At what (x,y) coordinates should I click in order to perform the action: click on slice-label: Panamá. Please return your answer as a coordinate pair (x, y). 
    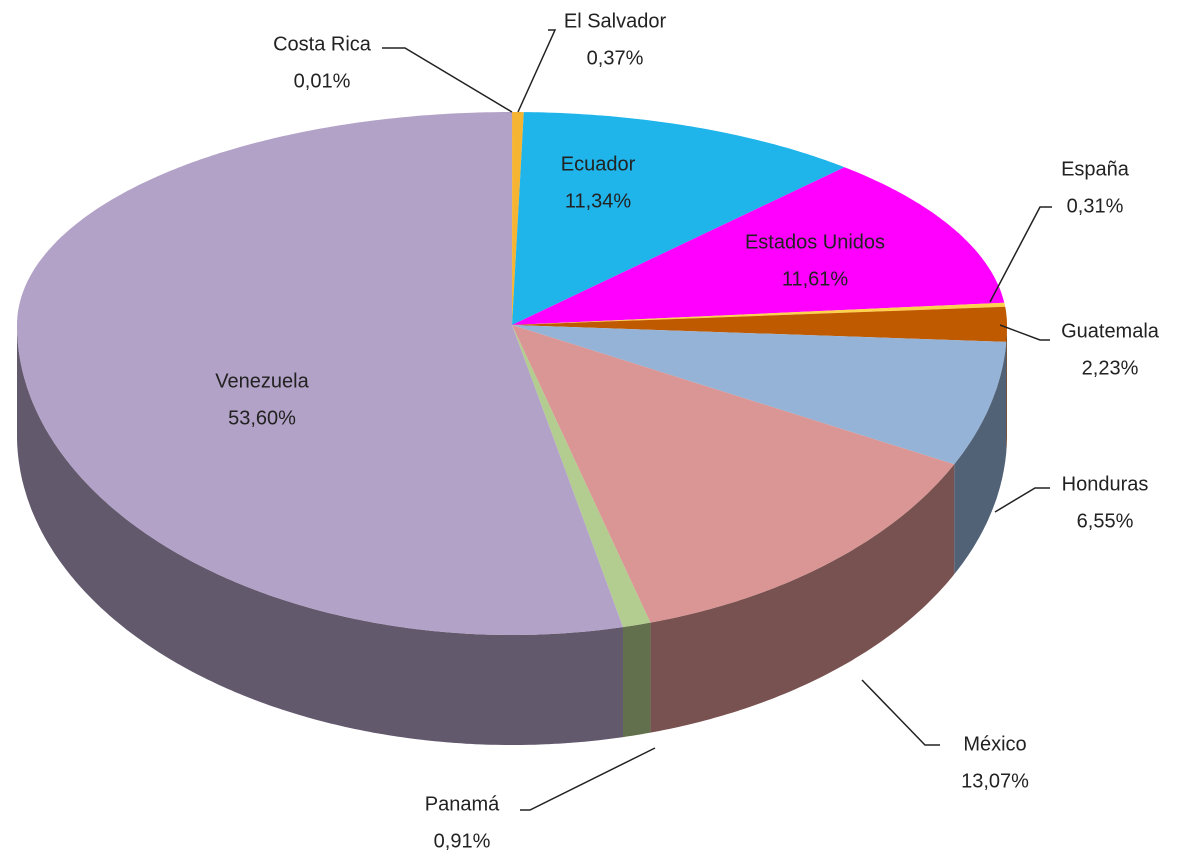
    Looking at the image, I should click on (462, 804).